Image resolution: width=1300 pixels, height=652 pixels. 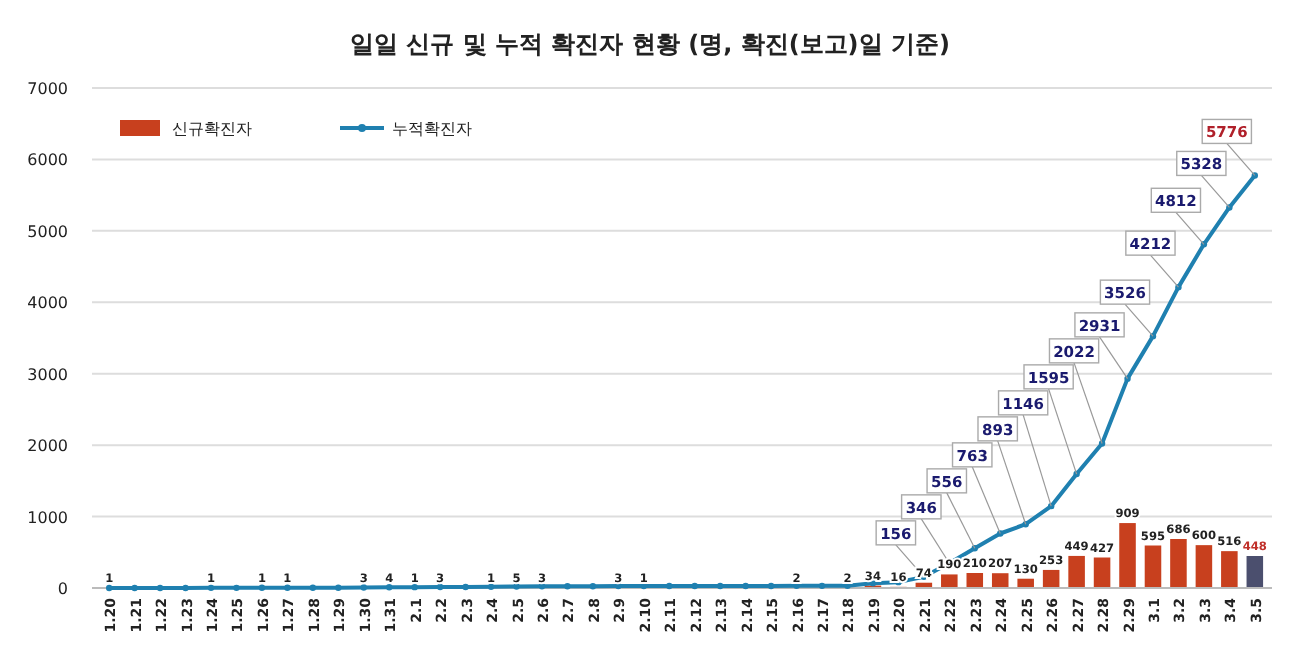 What do you see at coordinates (47, 303) in the screenshot?
I see `y-tick-label: 4000` at bounding box center [47, 303].